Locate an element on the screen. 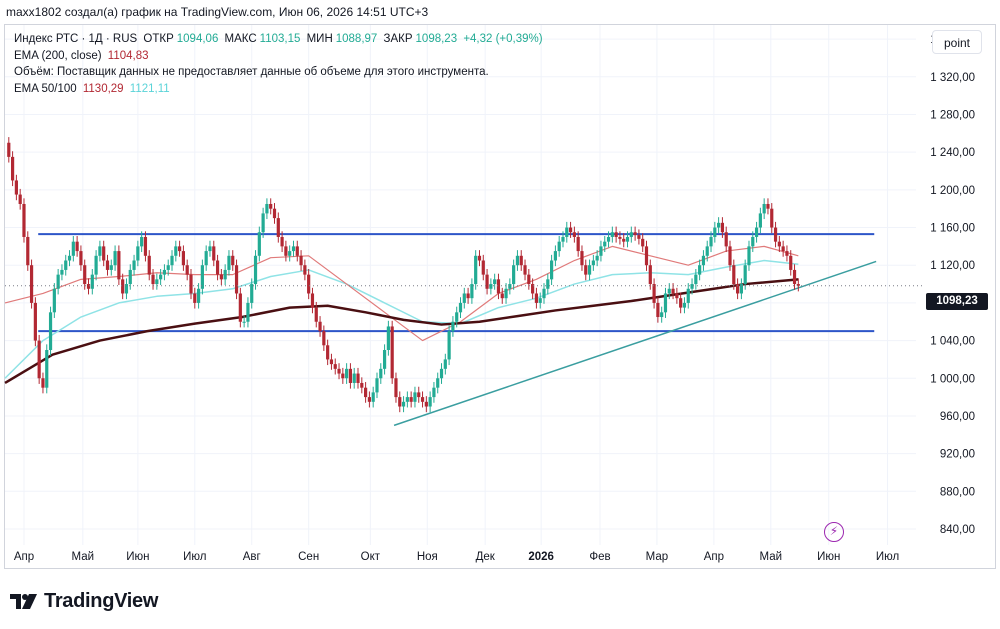 This screenshot has width=1000, height=629. y-tick-label: 1 280,00 is located at coordinates (952, 115).